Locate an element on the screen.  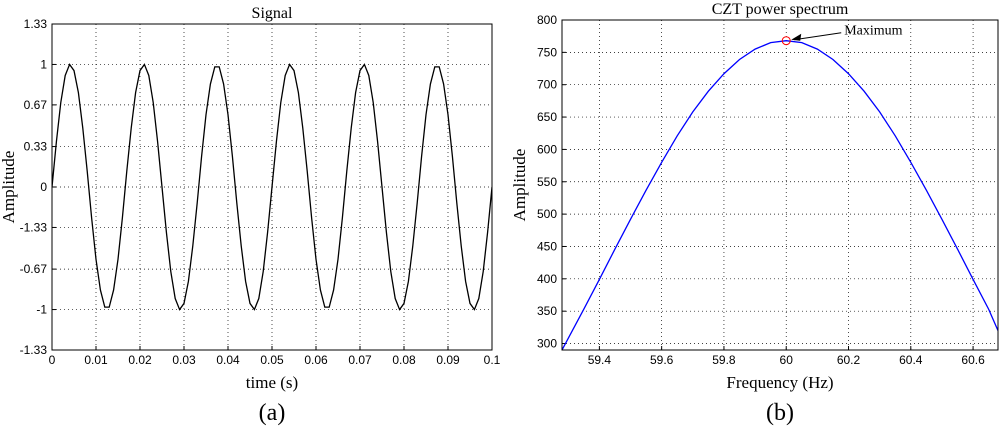
x-tick-label: 0 is located at coordinates (52, 360).